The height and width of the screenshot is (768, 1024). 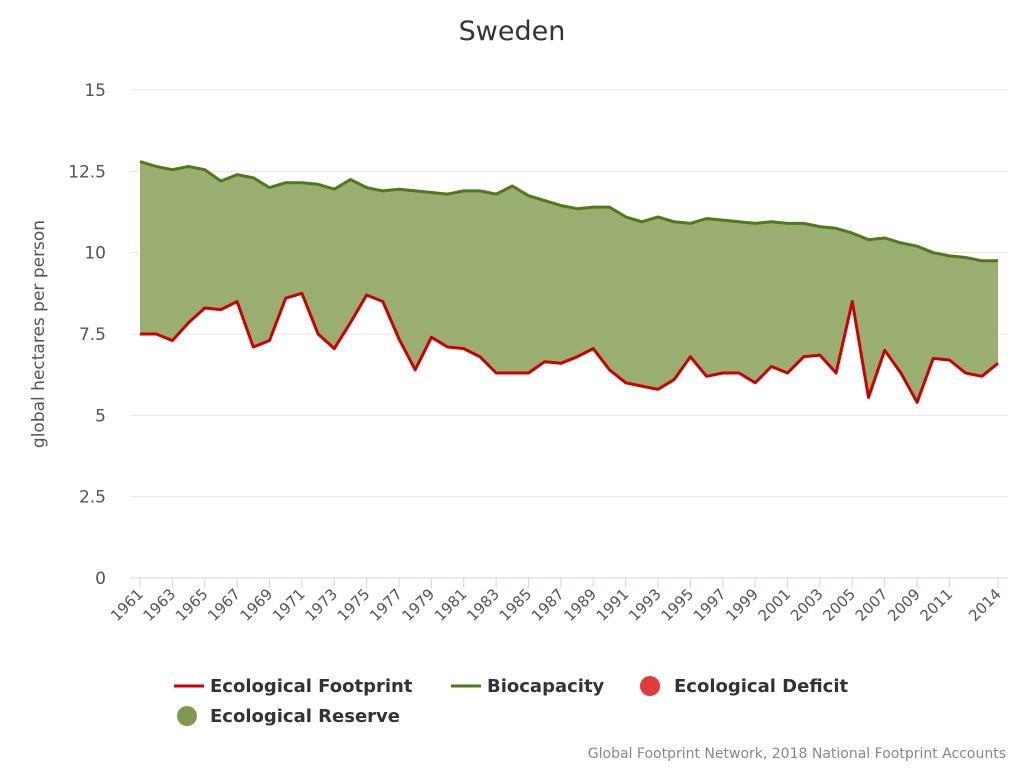 I want to click on legend-reserve-swatch, so click(x=187, y=716).